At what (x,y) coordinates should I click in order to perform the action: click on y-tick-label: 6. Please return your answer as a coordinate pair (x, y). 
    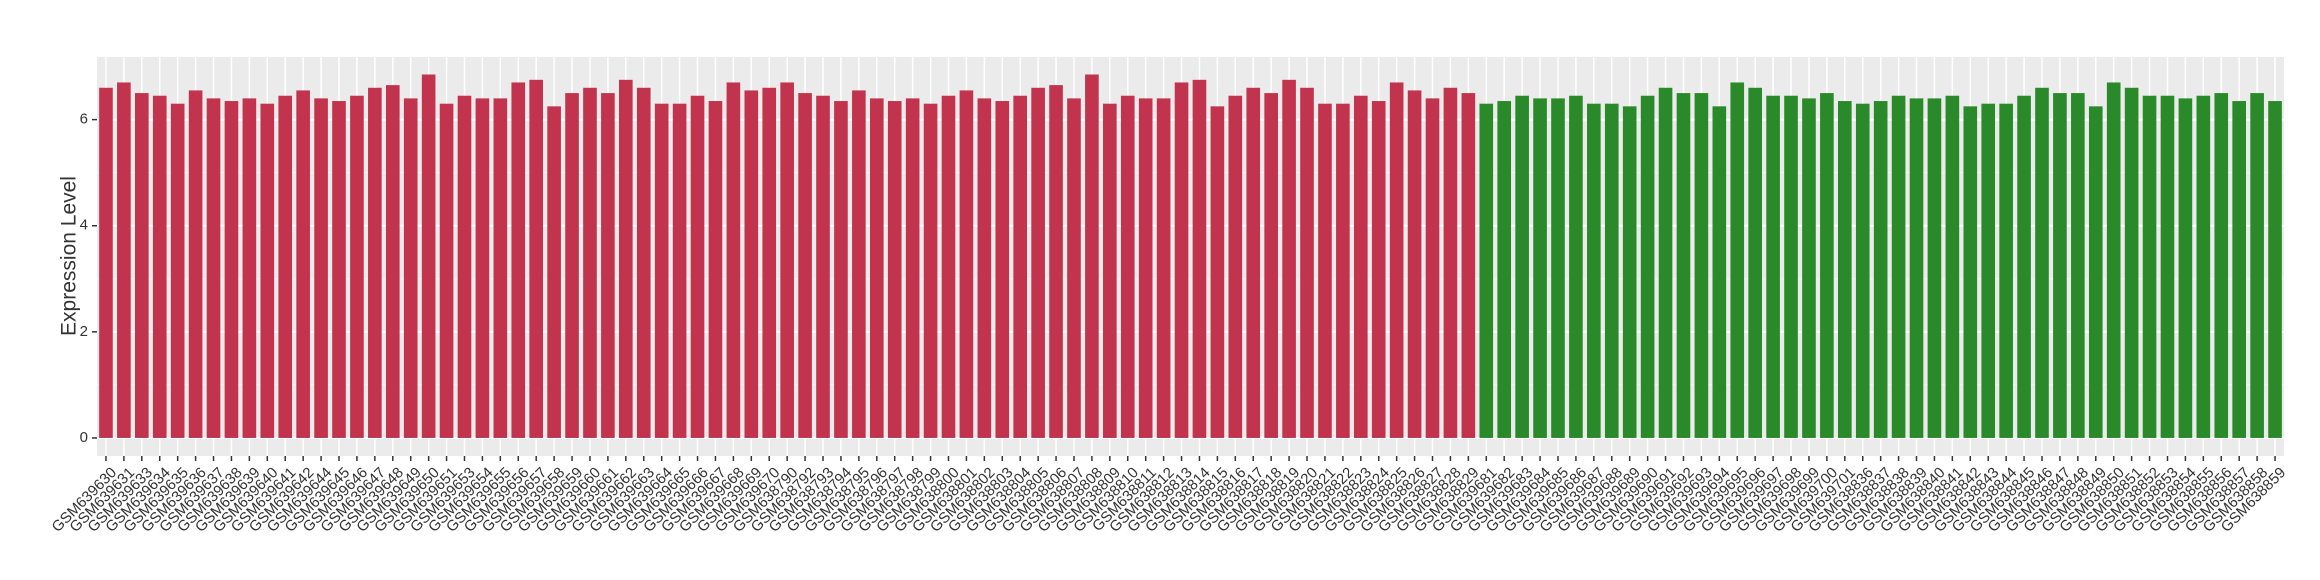
    Looking at the image, I should click on (84, 119).